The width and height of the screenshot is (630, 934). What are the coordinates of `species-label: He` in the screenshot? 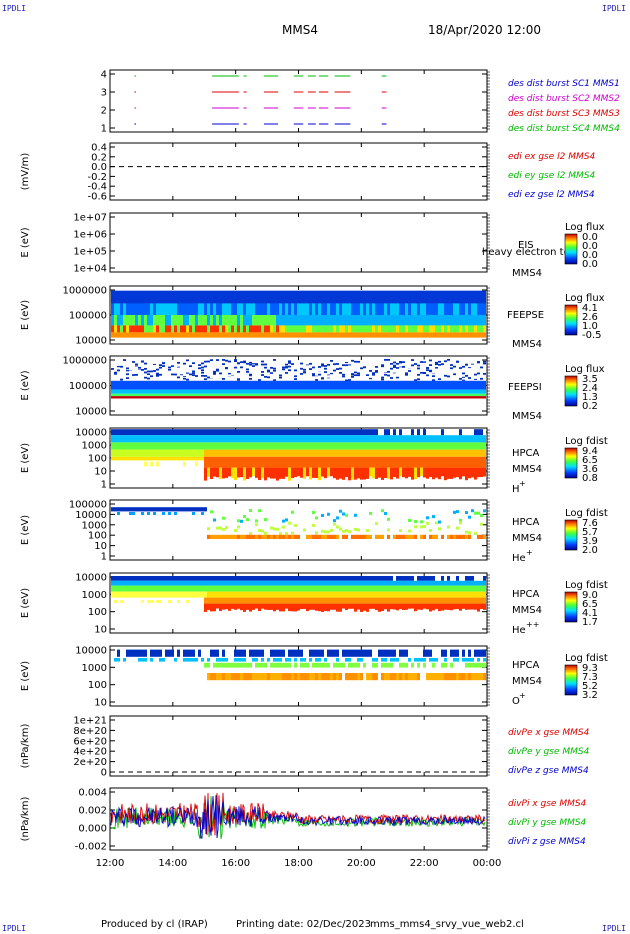 It's located at (519, 630).